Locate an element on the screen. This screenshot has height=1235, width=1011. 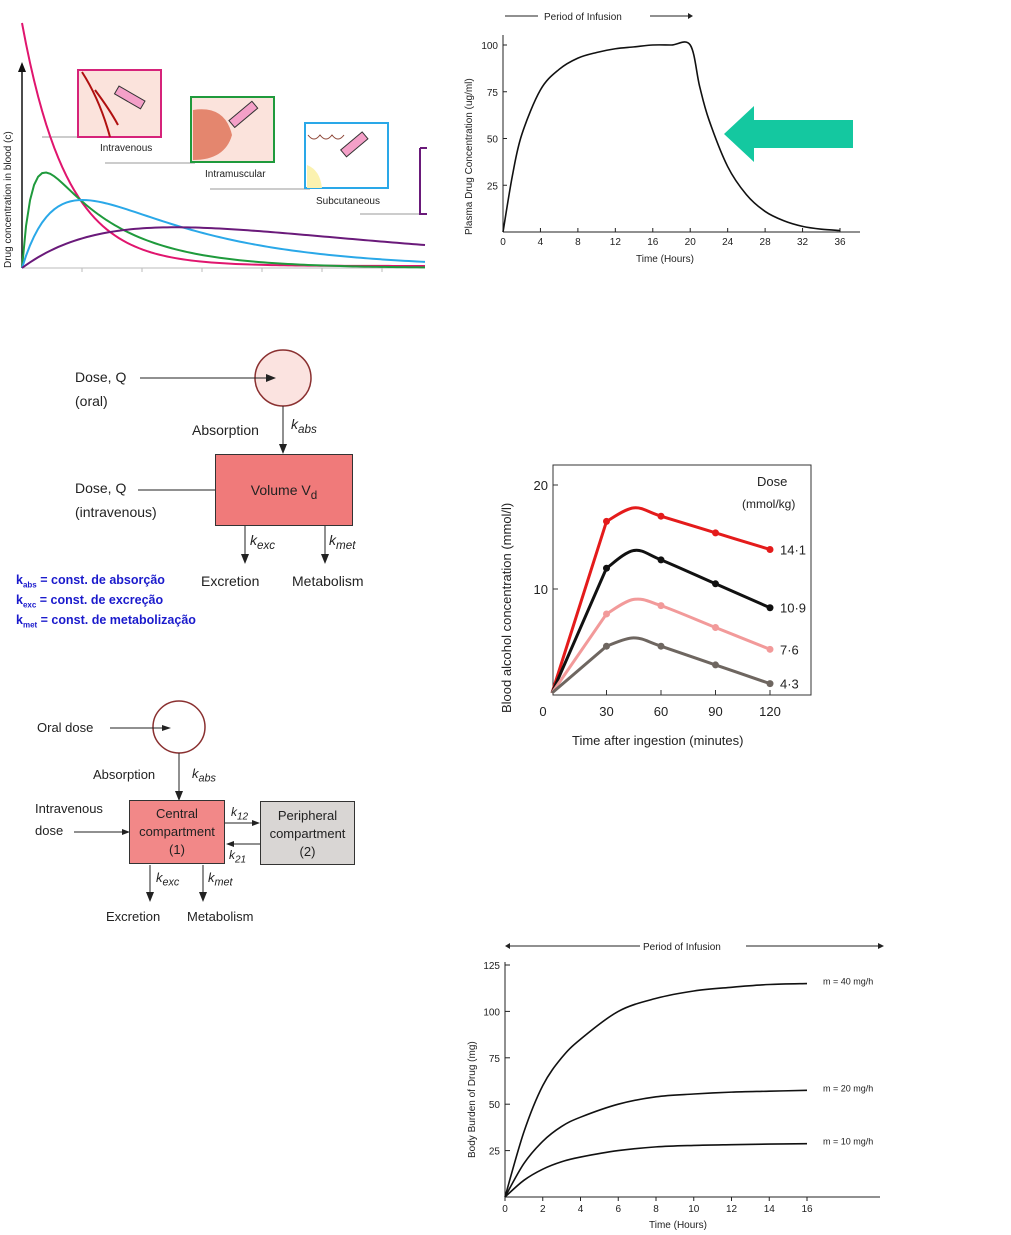
oral-label: (oral) is located at coordinates (91, 401).